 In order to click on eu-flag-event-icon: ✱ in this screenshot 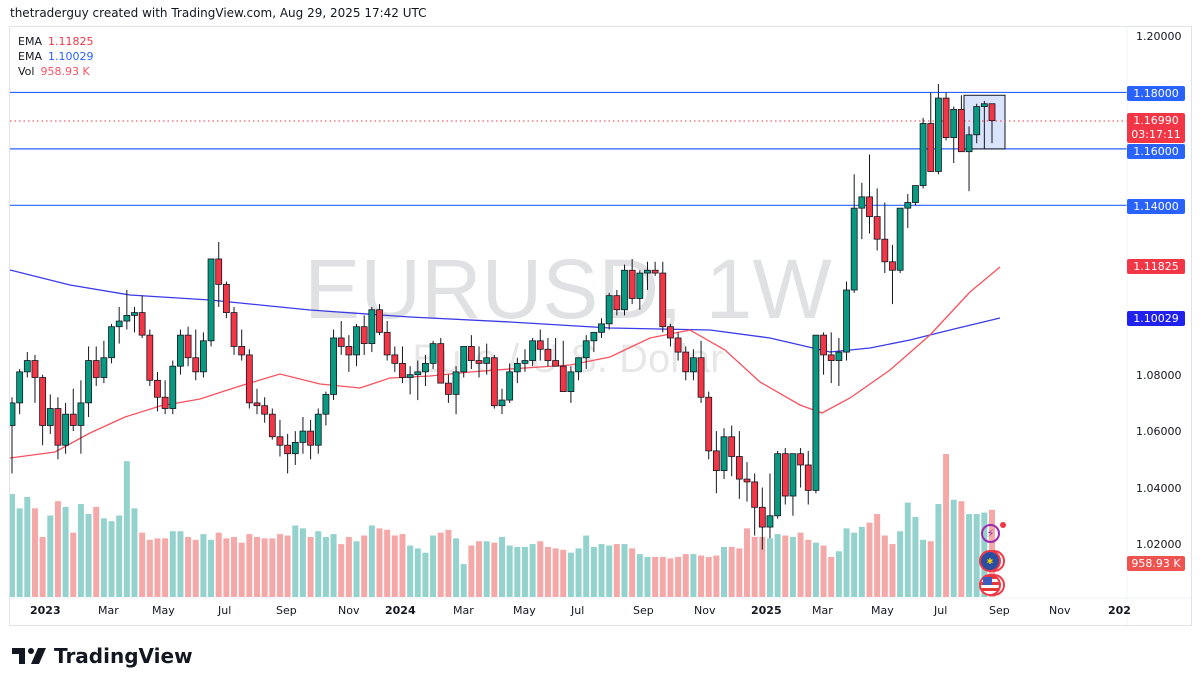, I will do `click(990, 561)`.